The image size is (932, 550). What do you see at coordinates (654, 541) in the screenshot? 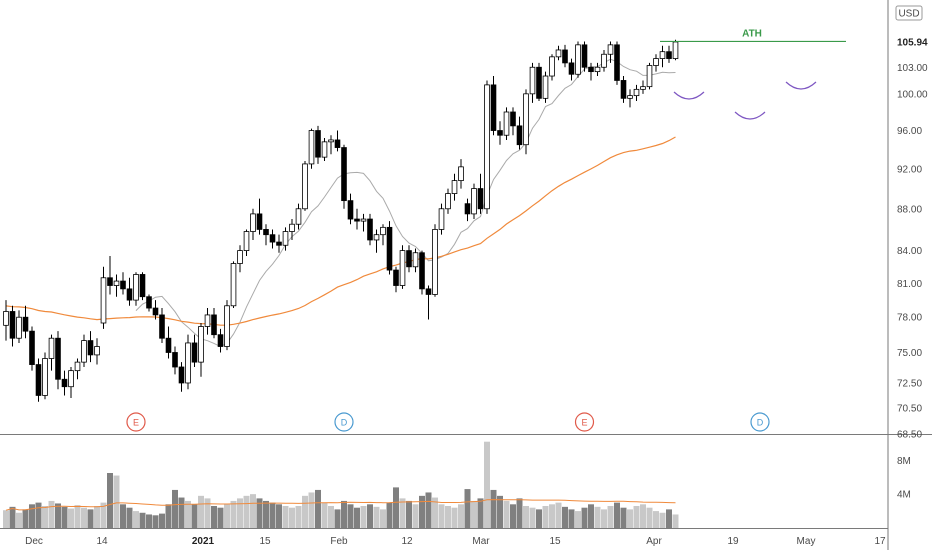
I see `time-tick-label: Apr` at bounding box center [654, 541].